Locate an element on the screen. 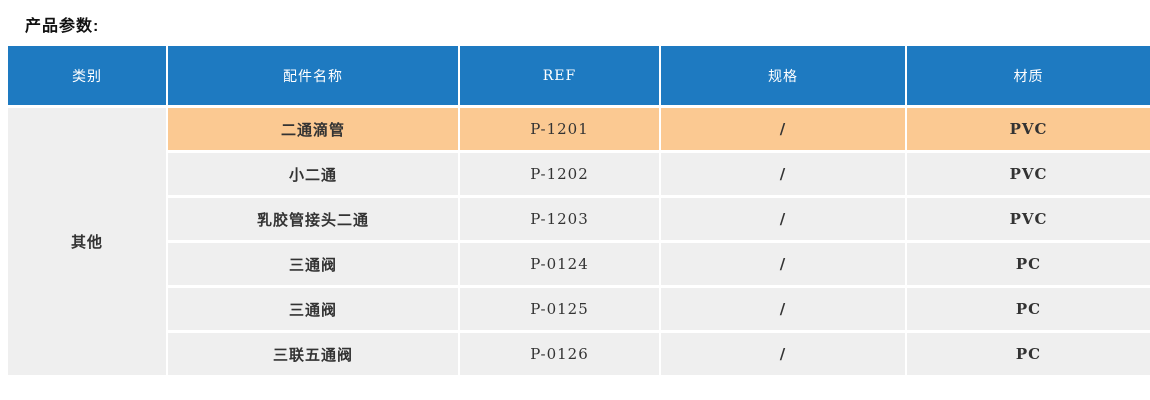 This screenshot has width=1150, height=400. col-header-category: 类别 is located at coordinates (87, 75).